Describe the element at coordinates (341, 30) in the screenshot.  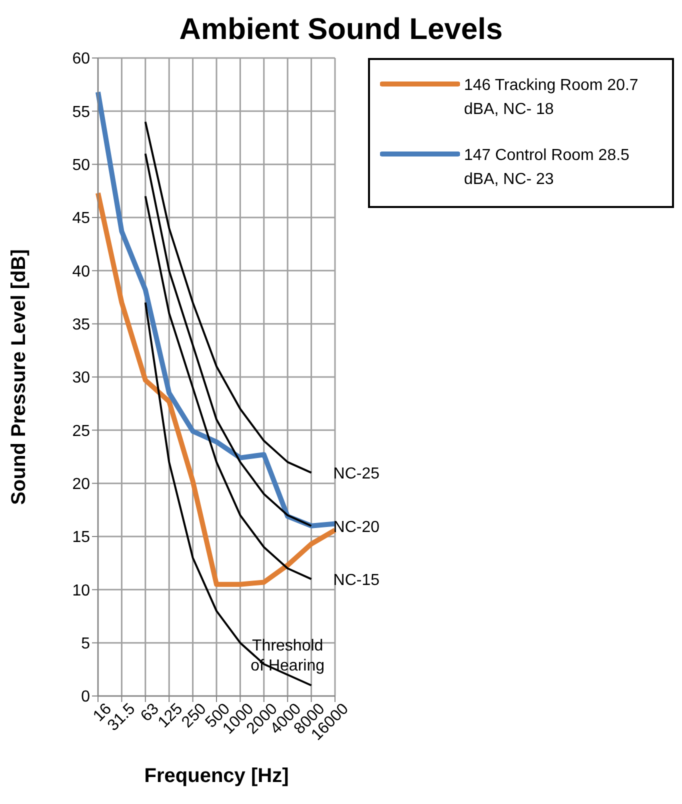
I see `chart-title: Ambient Sound Levels` at that location.